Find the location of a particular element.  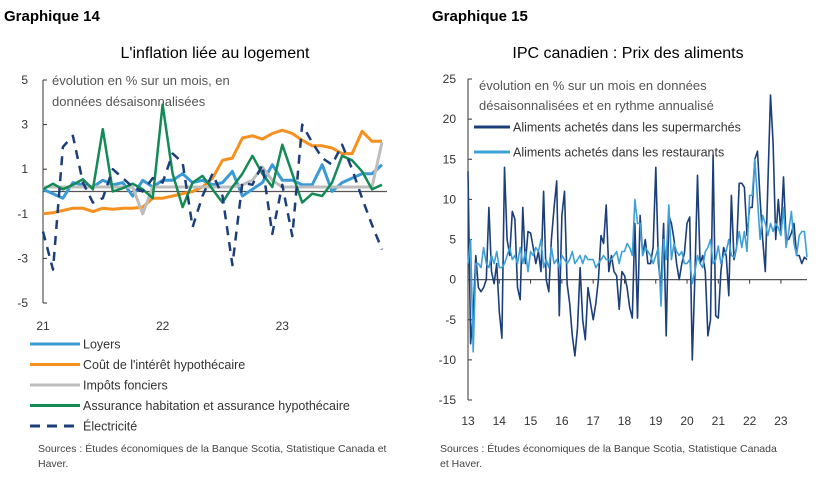

subtitle-15-line1: évolution en % sur un mois en données is located at coordinates (593, 85).